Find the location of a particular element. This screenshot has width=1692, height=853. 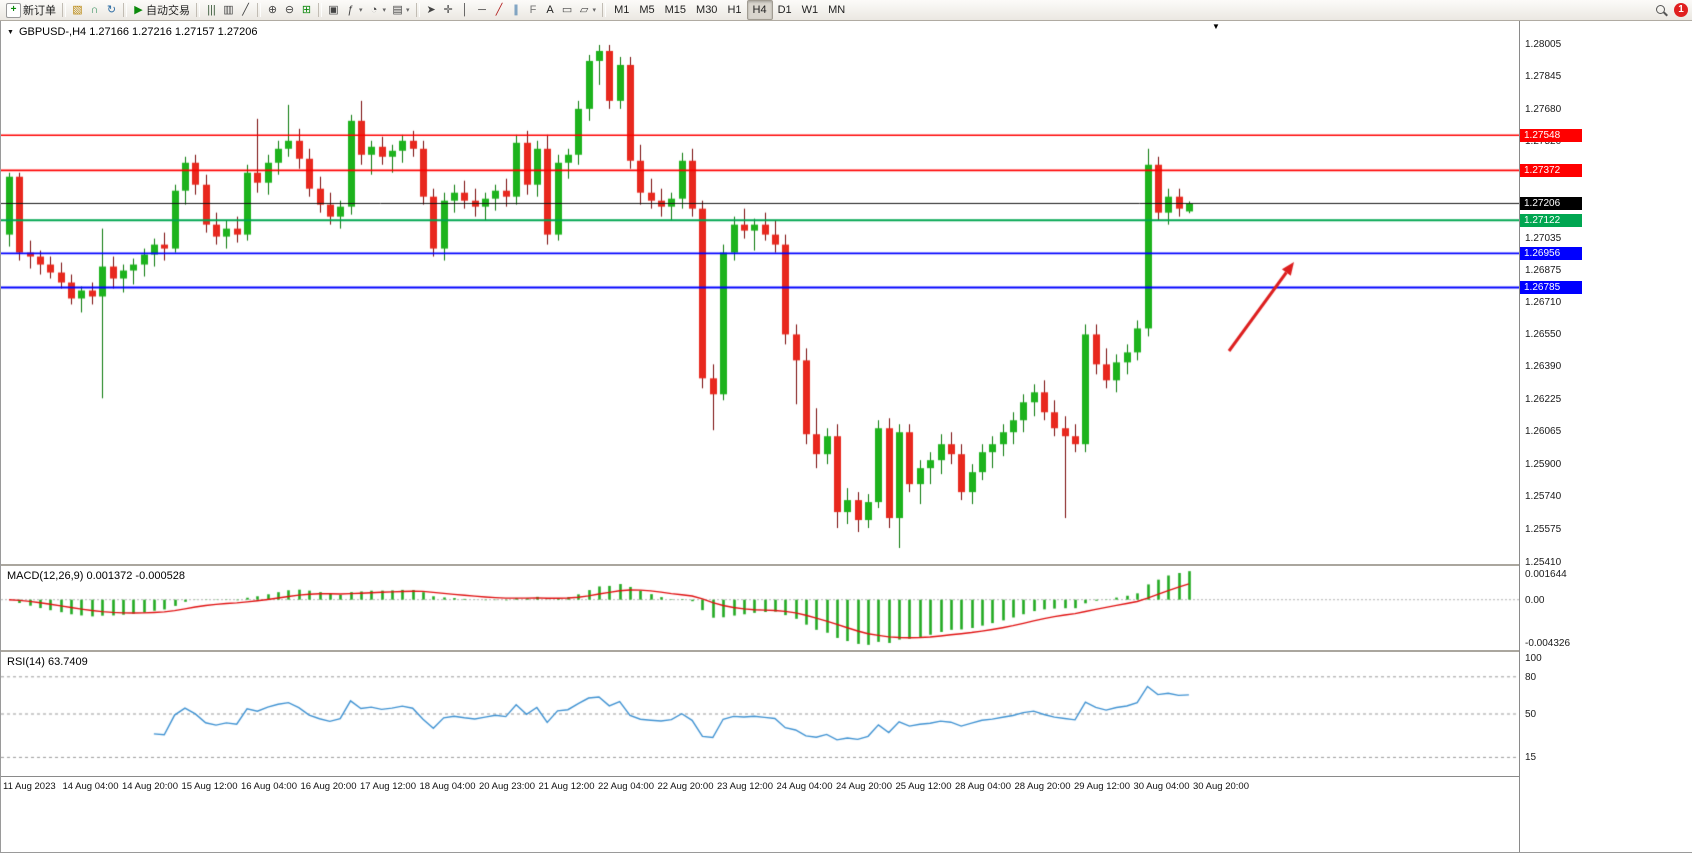

templates-button: ▤ ▾ is located at coordinates (401, 10).